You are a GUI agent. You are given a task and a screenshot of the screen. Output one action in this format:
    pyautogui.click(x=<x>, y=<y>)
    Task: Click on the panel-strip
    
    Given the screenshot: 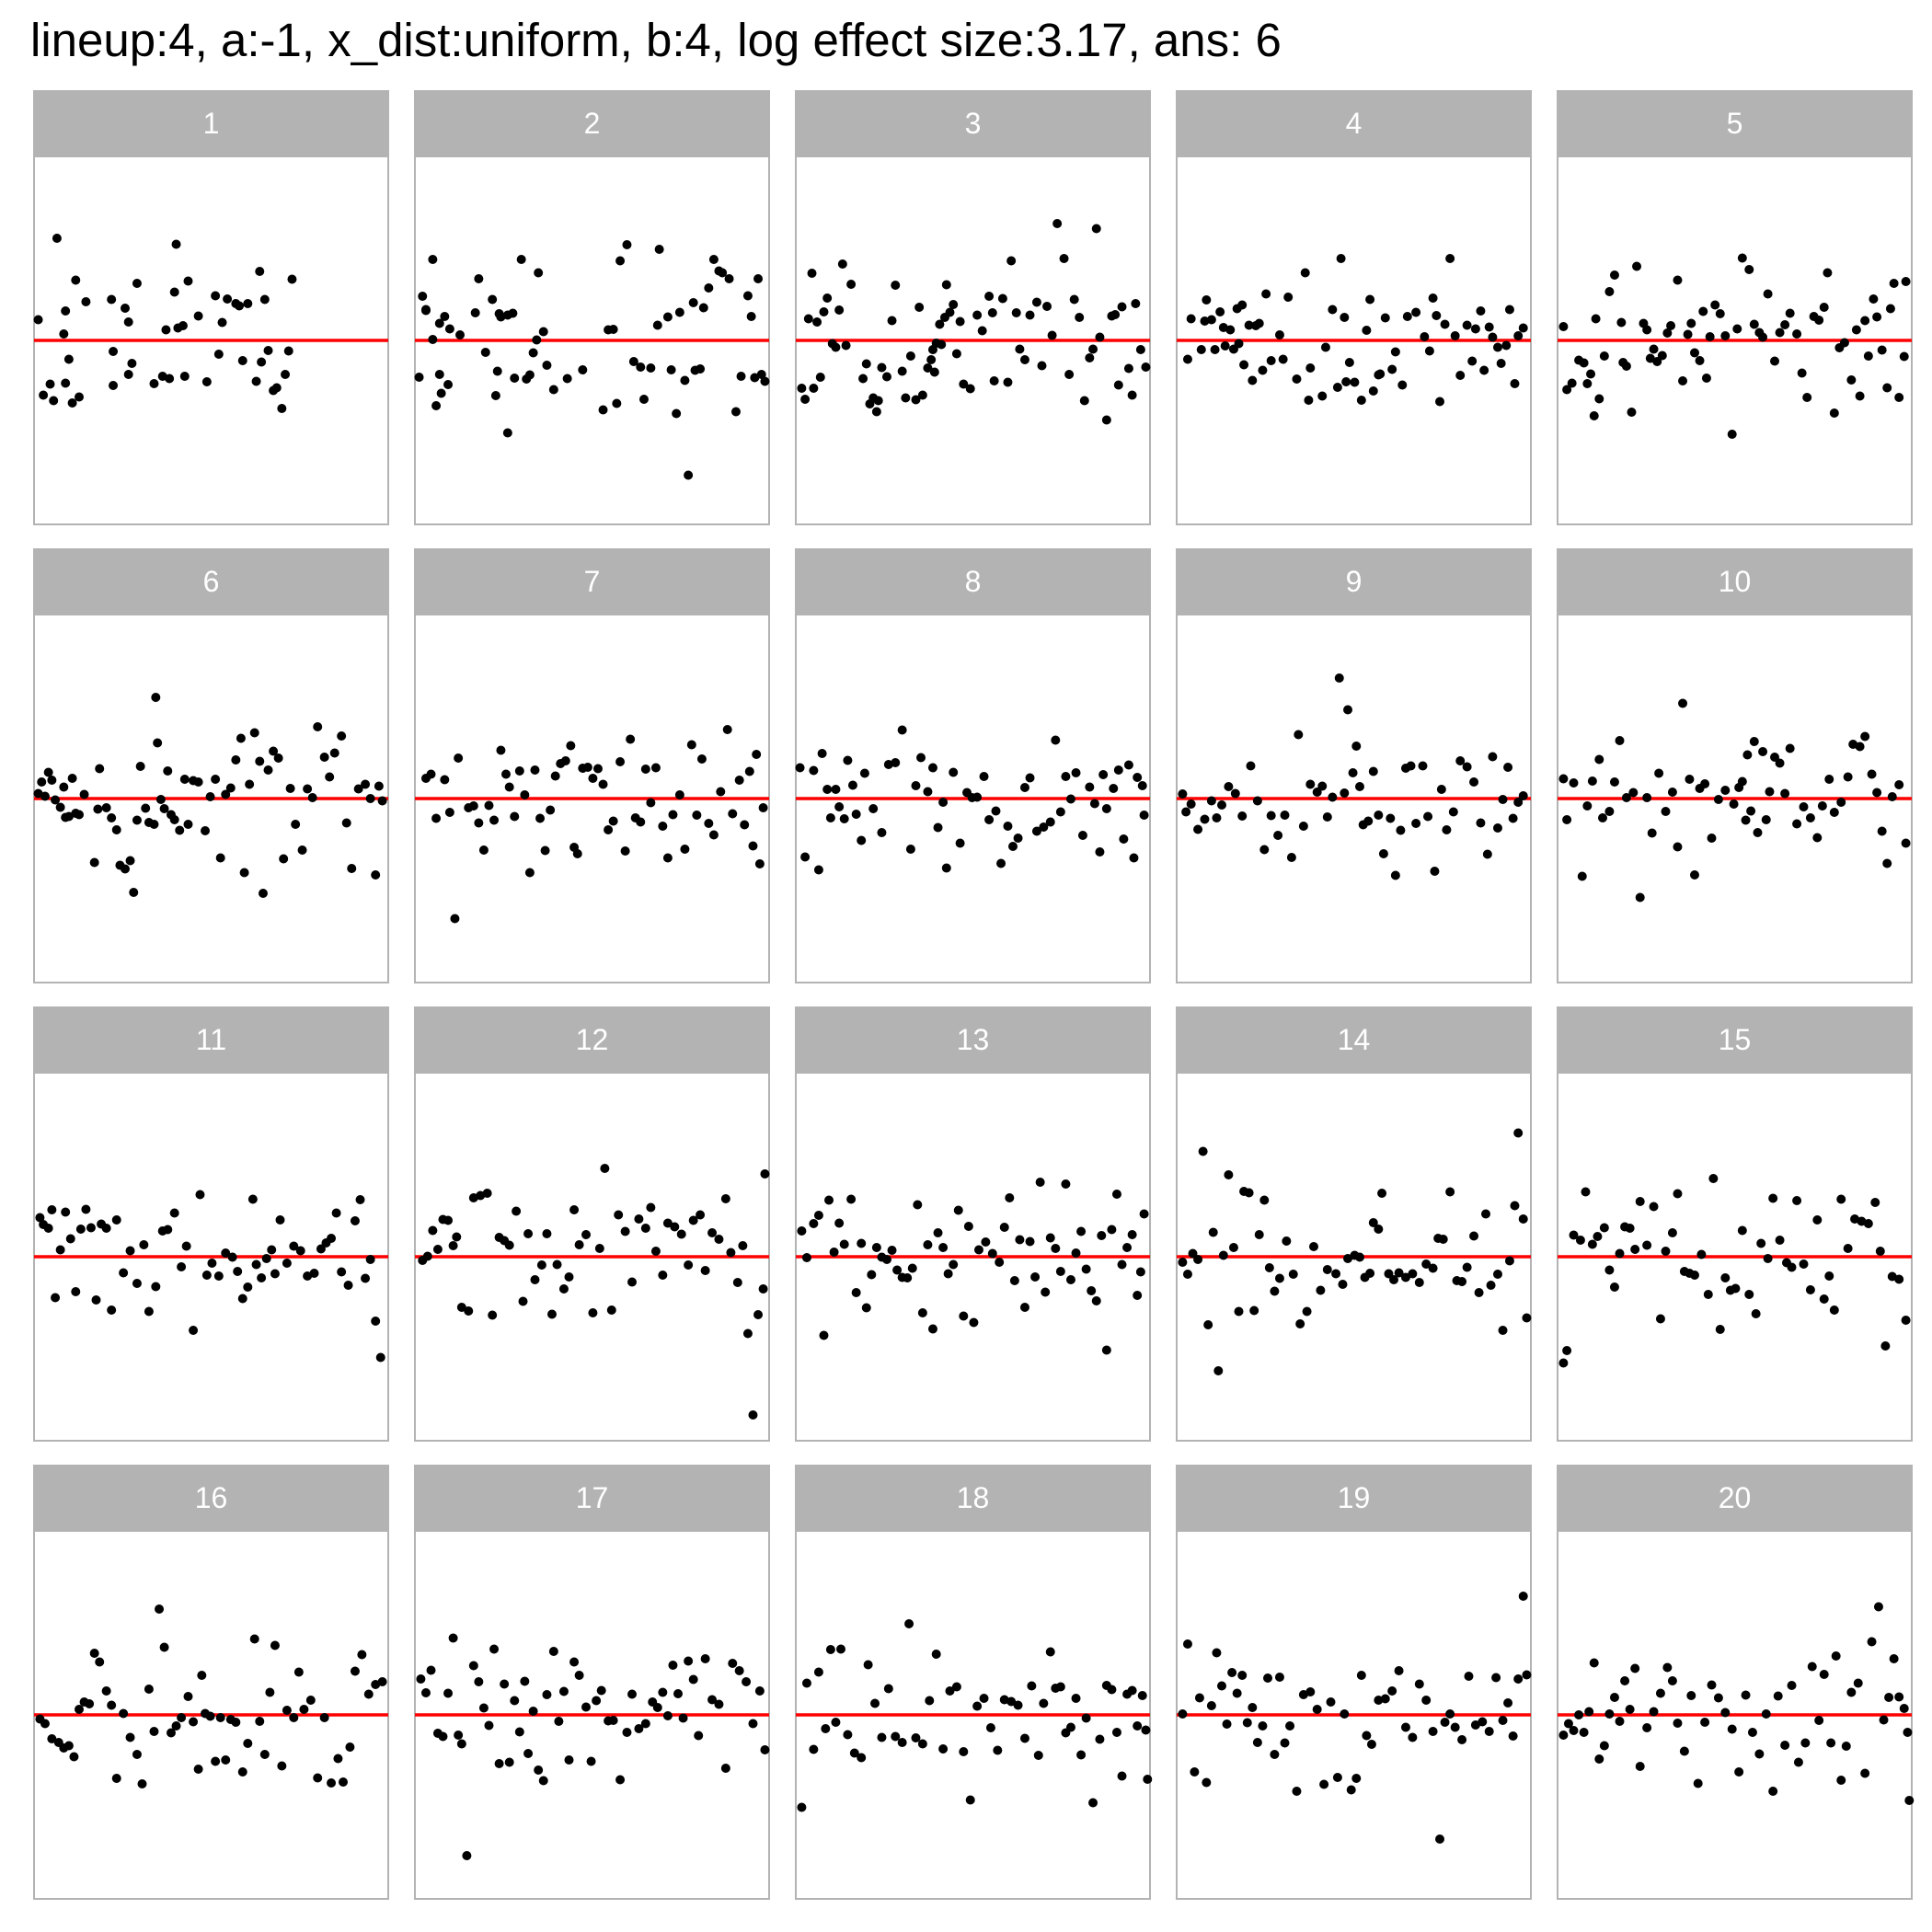 What is the action you would take?
    pyautogui.click(x=1735, y=123)
    